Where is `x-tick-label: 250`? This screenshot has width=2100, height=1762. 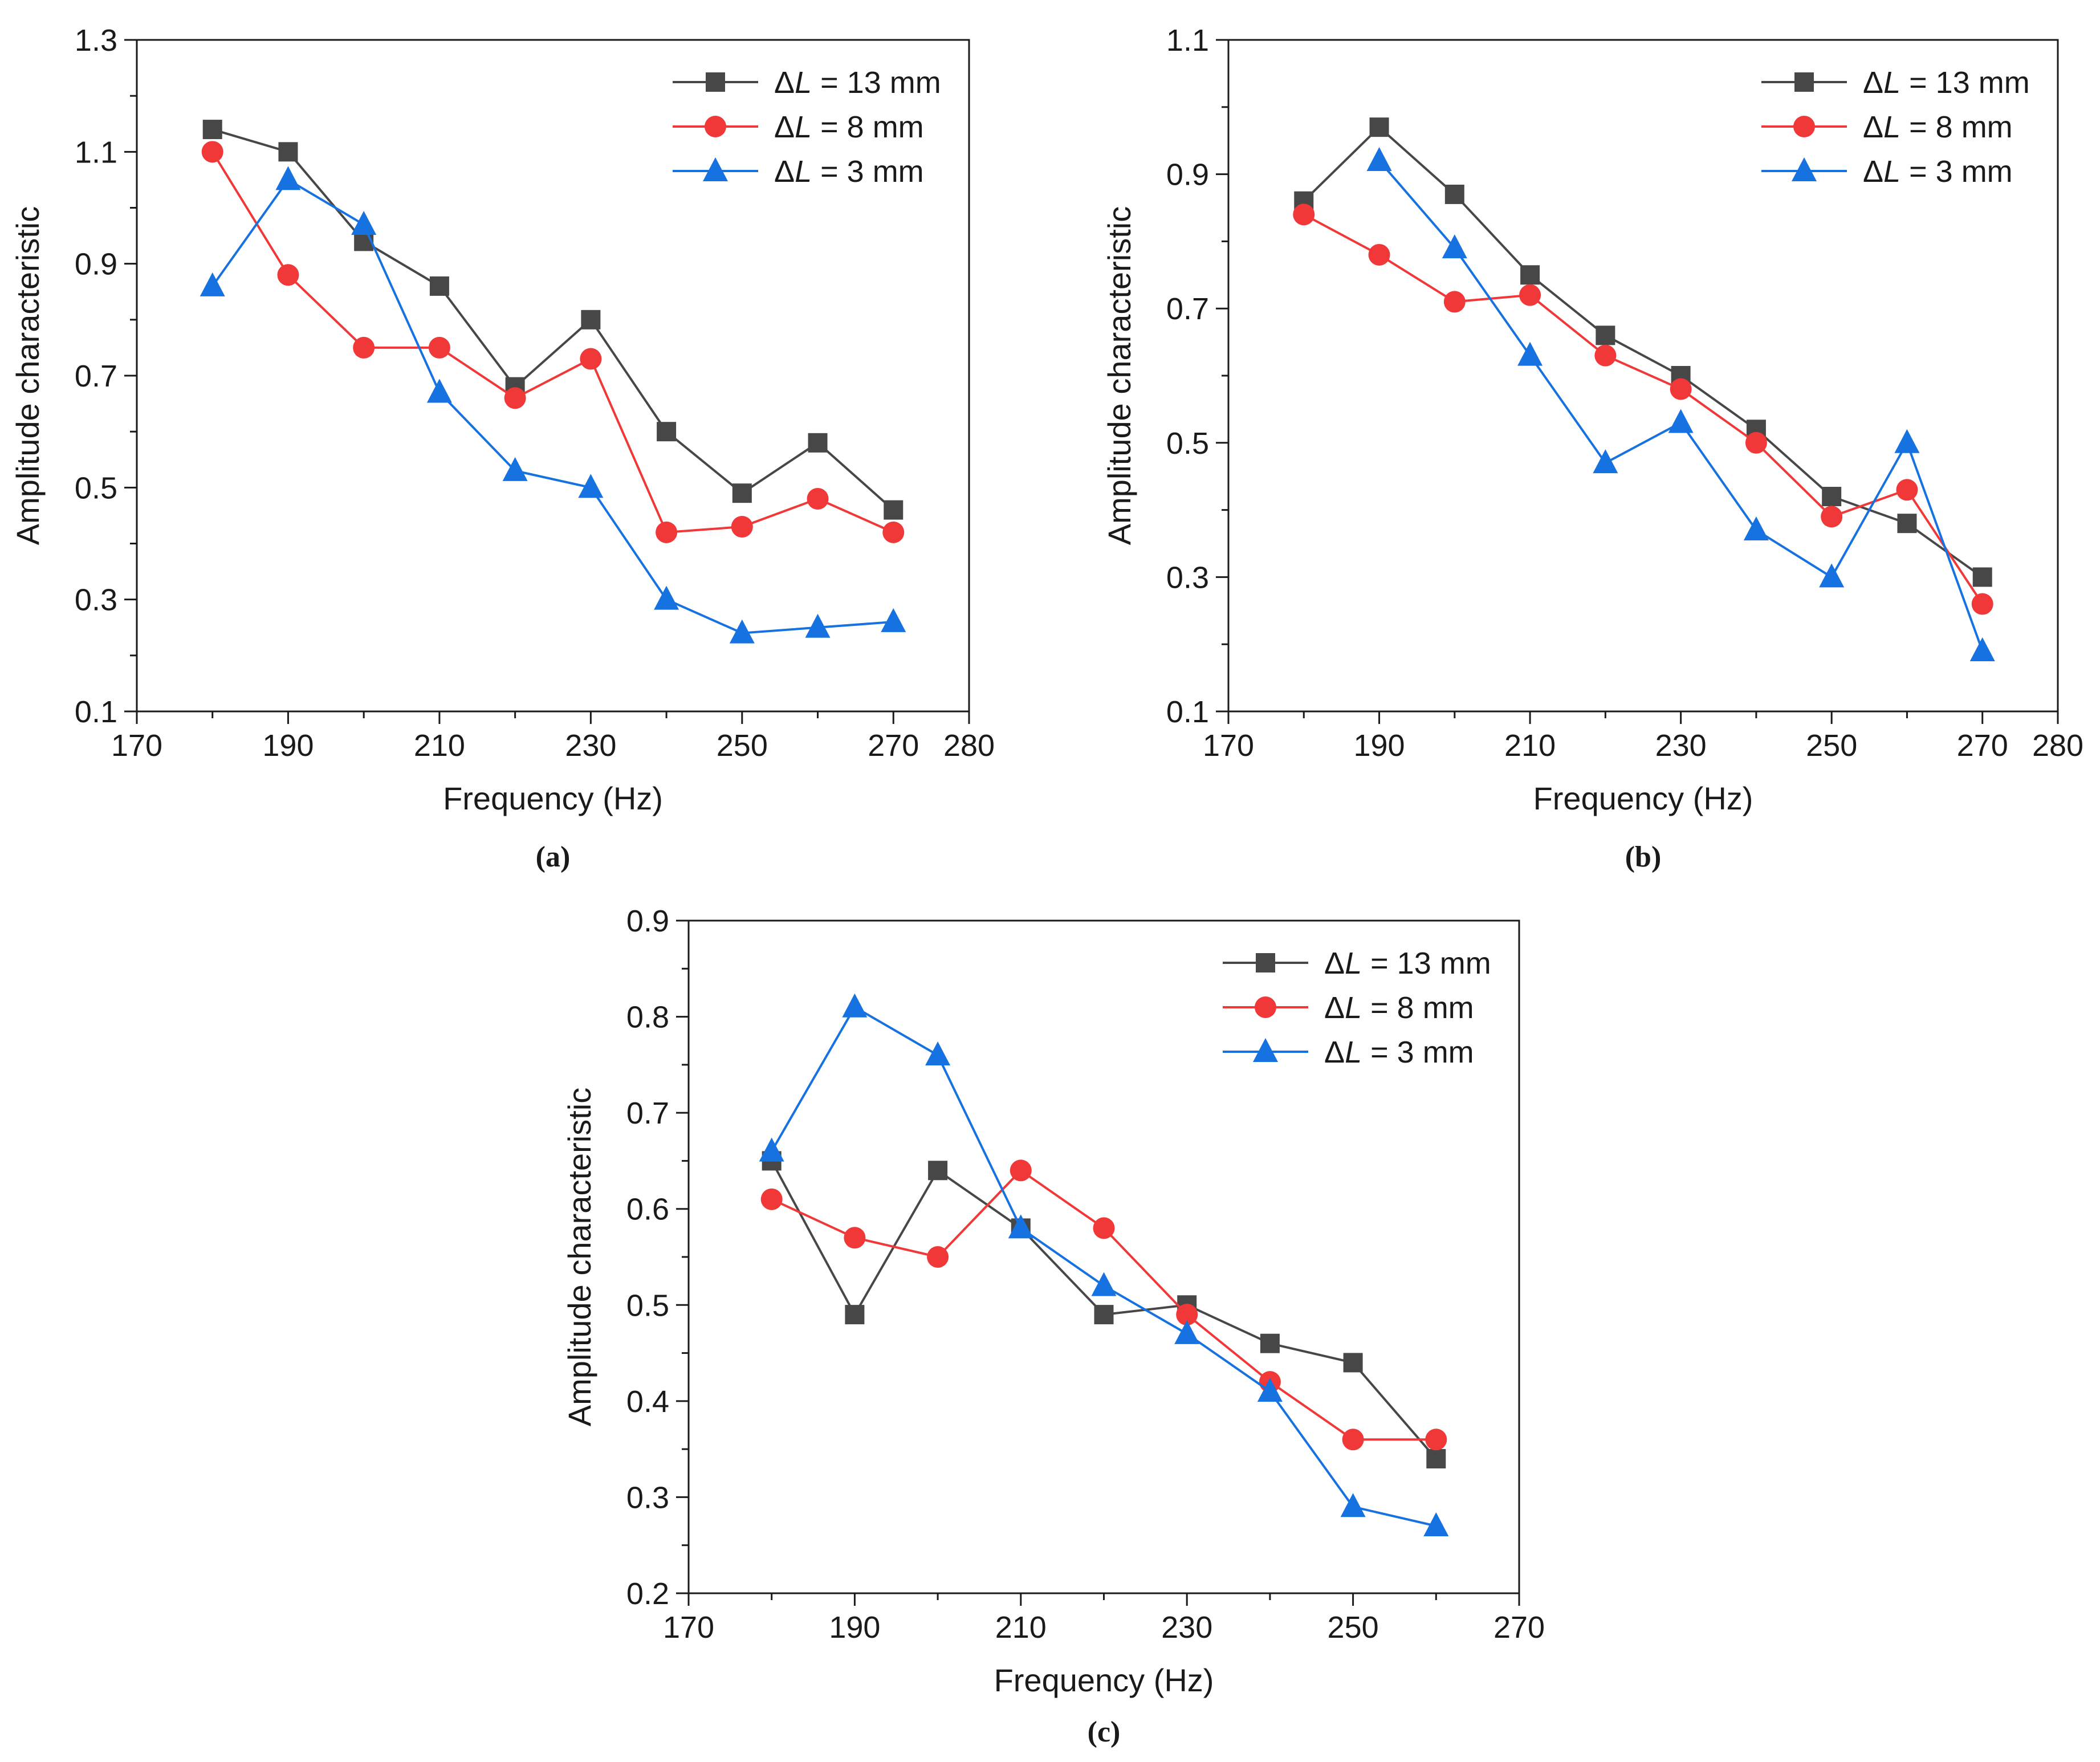
x-tick-label: 250 is located at coordinates (742, 746).